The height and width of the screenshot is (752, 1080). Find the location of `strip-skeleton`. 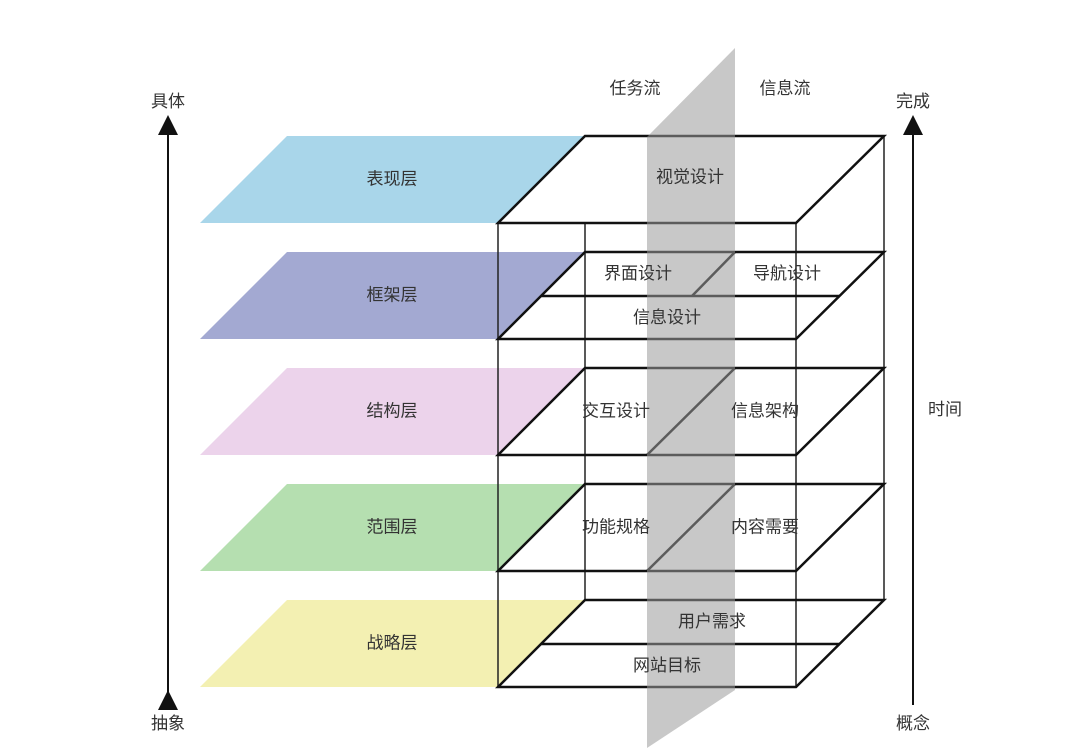

strip-skeleton is located at coordinates (392, 295).